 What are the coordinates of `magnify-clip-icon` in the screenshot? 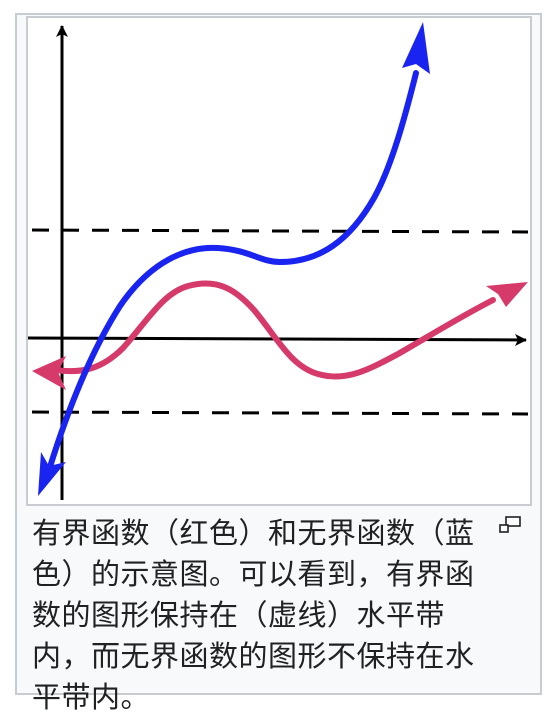 It's located at (510, 525).